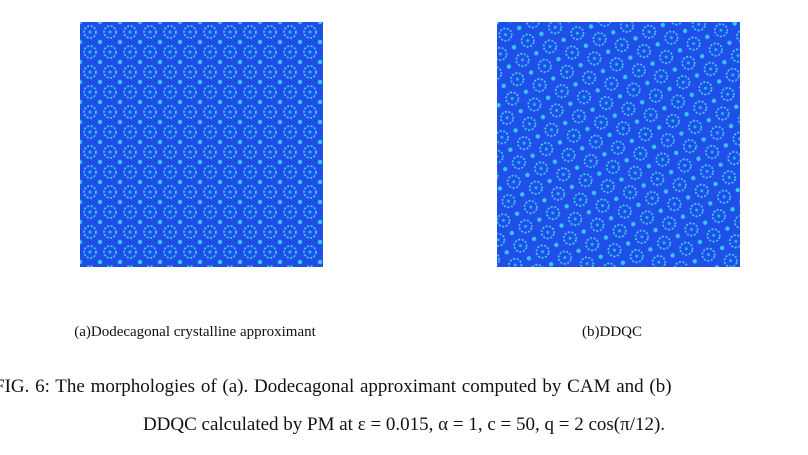  What do you see at coordinates (195, 332) in the screenshot?
I see `subfigure-label: (a)Dodecagonal crystalline approximant` at bounding box center [195, 332].